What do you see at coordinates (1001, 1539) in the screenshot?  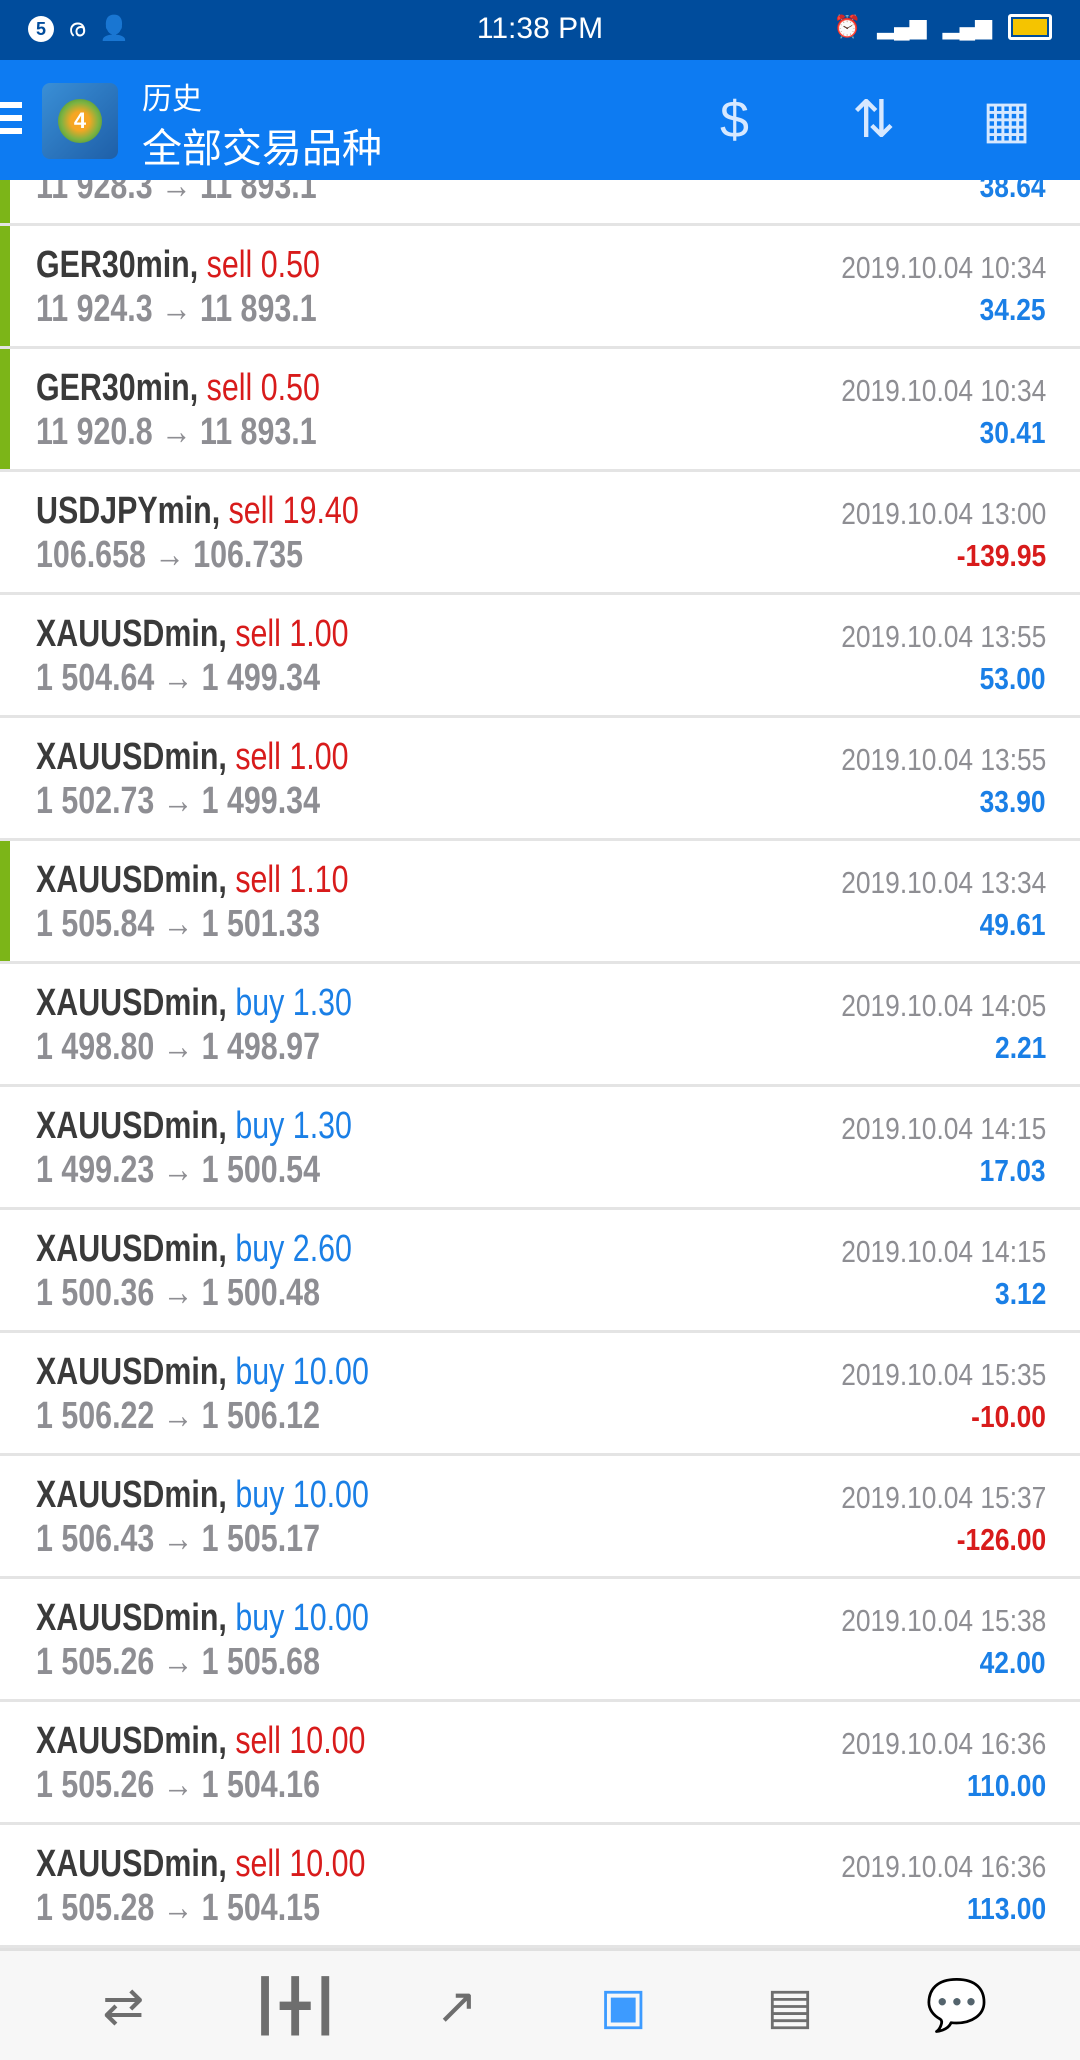 I see `profit: -126.00` at bounding box center [1001, 1539].